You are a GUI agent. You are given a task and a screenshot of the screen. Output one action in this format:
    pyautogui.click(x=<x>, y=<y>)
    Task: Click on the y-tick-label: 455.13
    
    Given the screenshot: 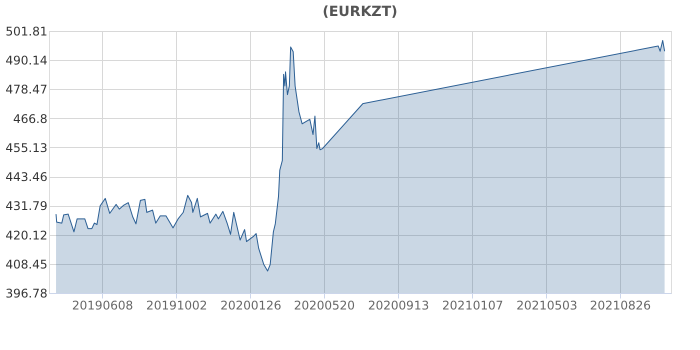 What is the action you would take?
    pyautogui.click(x=27, y=147)
    